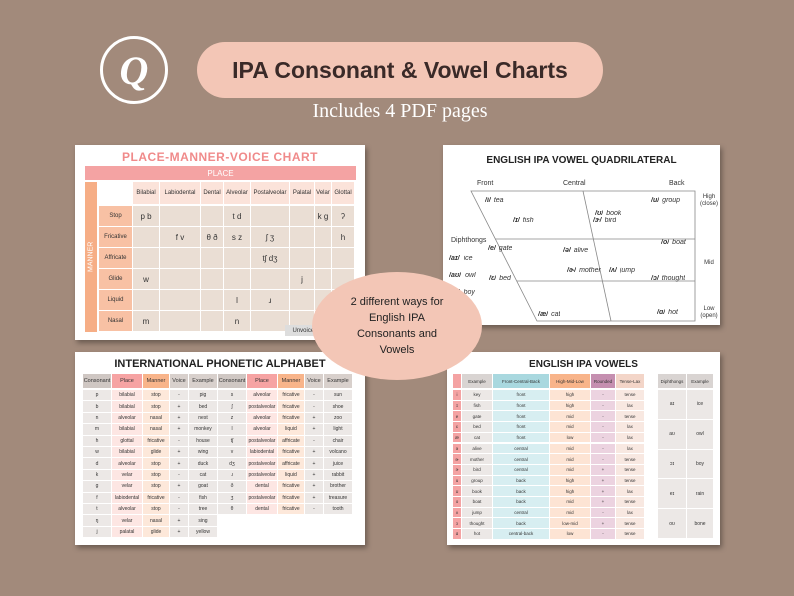 The width and height of the screenshot is (794, 596). What do you see at coordinates (679, 242) in the screenshot?
I see `vowel-word: boat` at bounding box center [679, 242].